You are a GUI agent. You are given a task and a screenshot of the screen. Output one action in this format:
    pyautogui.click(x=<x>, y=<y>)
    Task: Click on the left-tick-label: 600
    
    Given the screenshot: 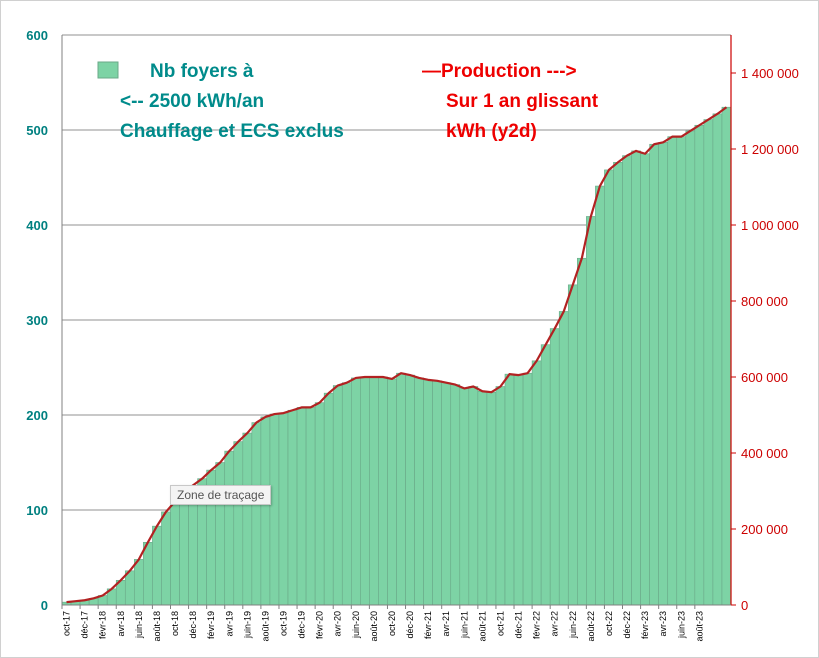 What is the action you would take?
    pyautogui.click(x=37, y=35)
    